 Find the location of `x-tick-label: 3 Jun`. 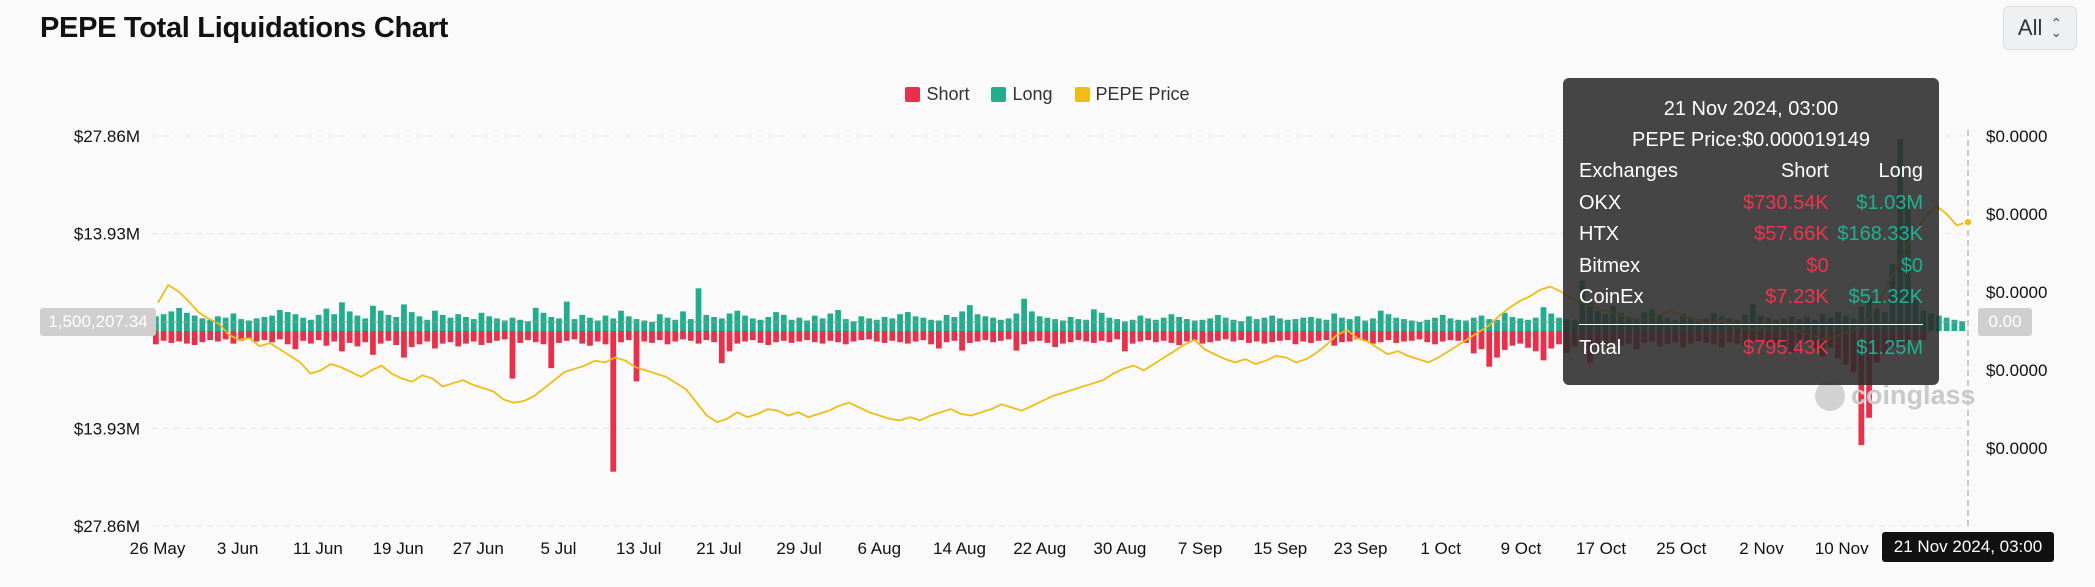

x-tick-label: 3 Jun is located at coordinates (238, 548).